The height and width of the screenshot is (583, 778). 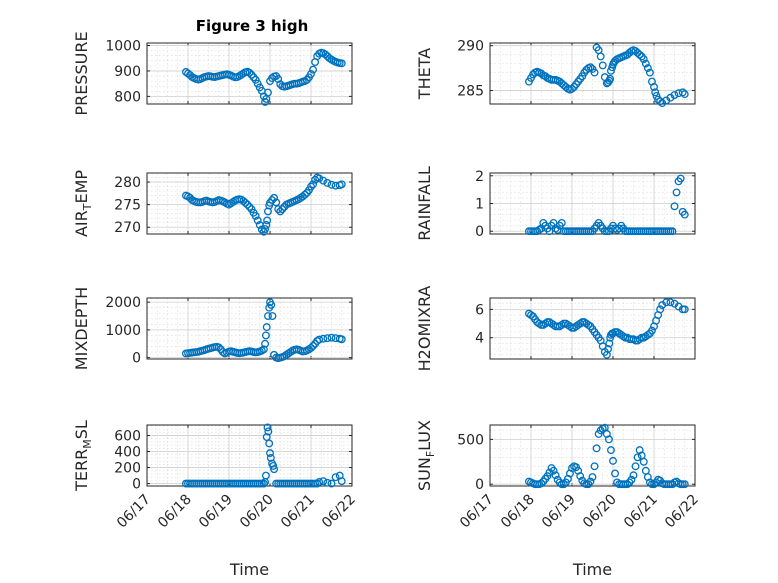 What do you see at coordinates (127, 228) in the screenshot?
I see `y-tick-label: 270` at bounding box center [127, 228].